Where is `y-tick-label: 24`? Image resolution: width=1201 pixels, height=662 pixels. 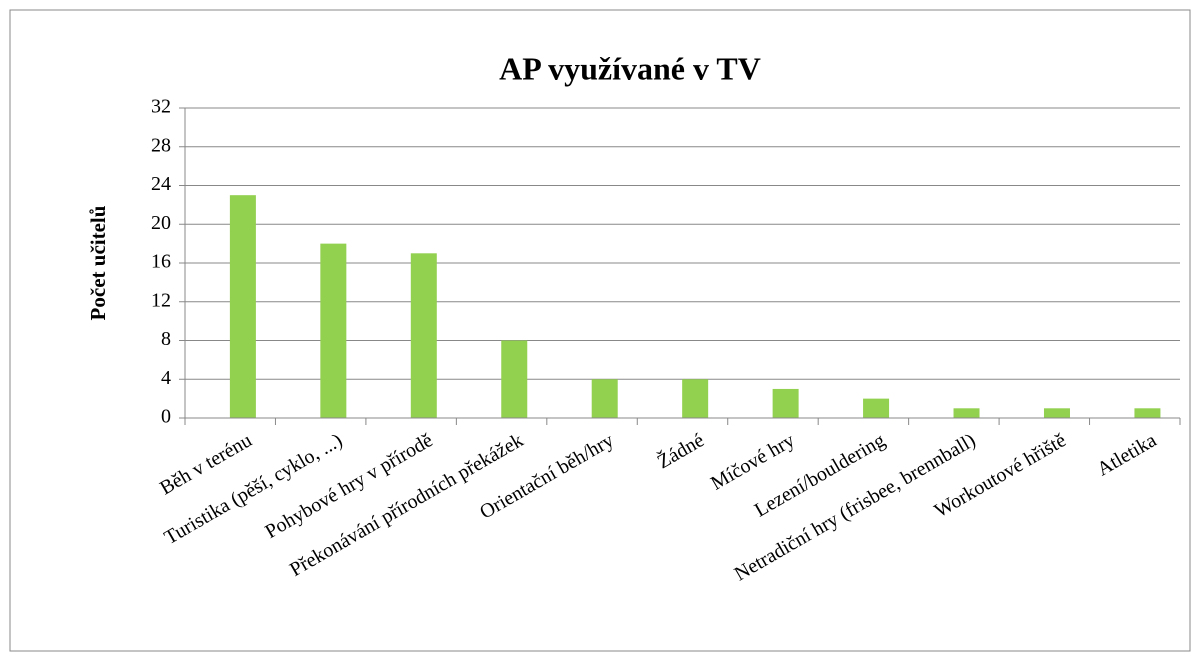
y-tick-label: 24 is located at coordinates (161, 184).